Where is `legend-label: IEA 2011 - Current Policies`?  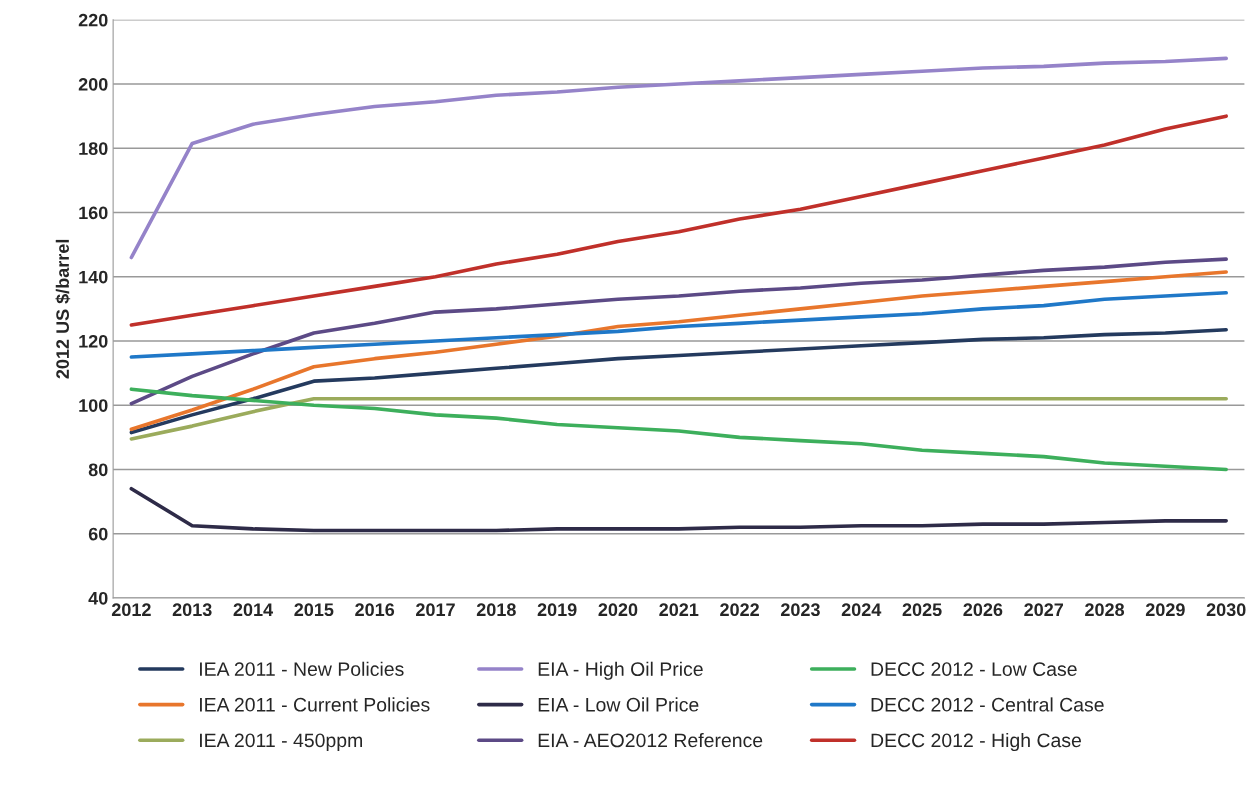 legend-label: IEA 2011 - Current Policies is located at coordinates (315, 704).